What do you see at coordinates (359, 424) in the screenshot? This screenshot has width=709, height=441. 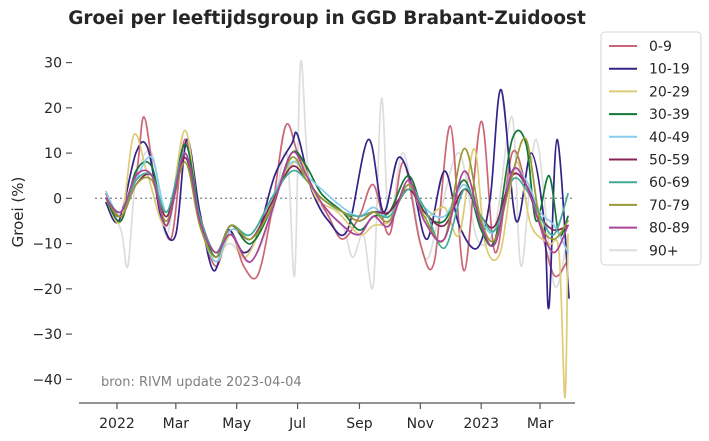 I see `x-tick-label: Sep` at bounding box center [359, 424].